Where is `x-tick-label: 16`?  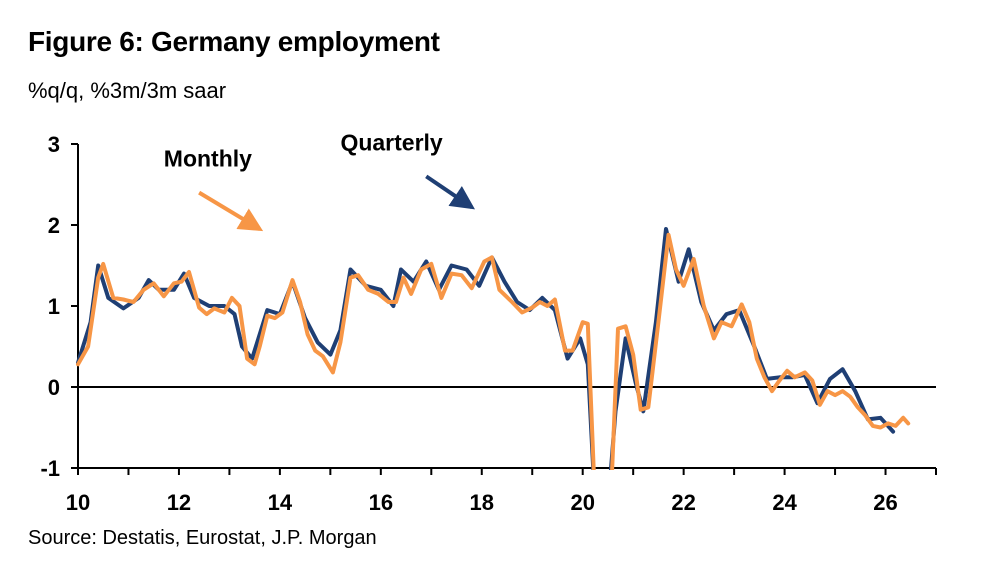
x-tick-label: 16 is located at coordinates (381, 502).